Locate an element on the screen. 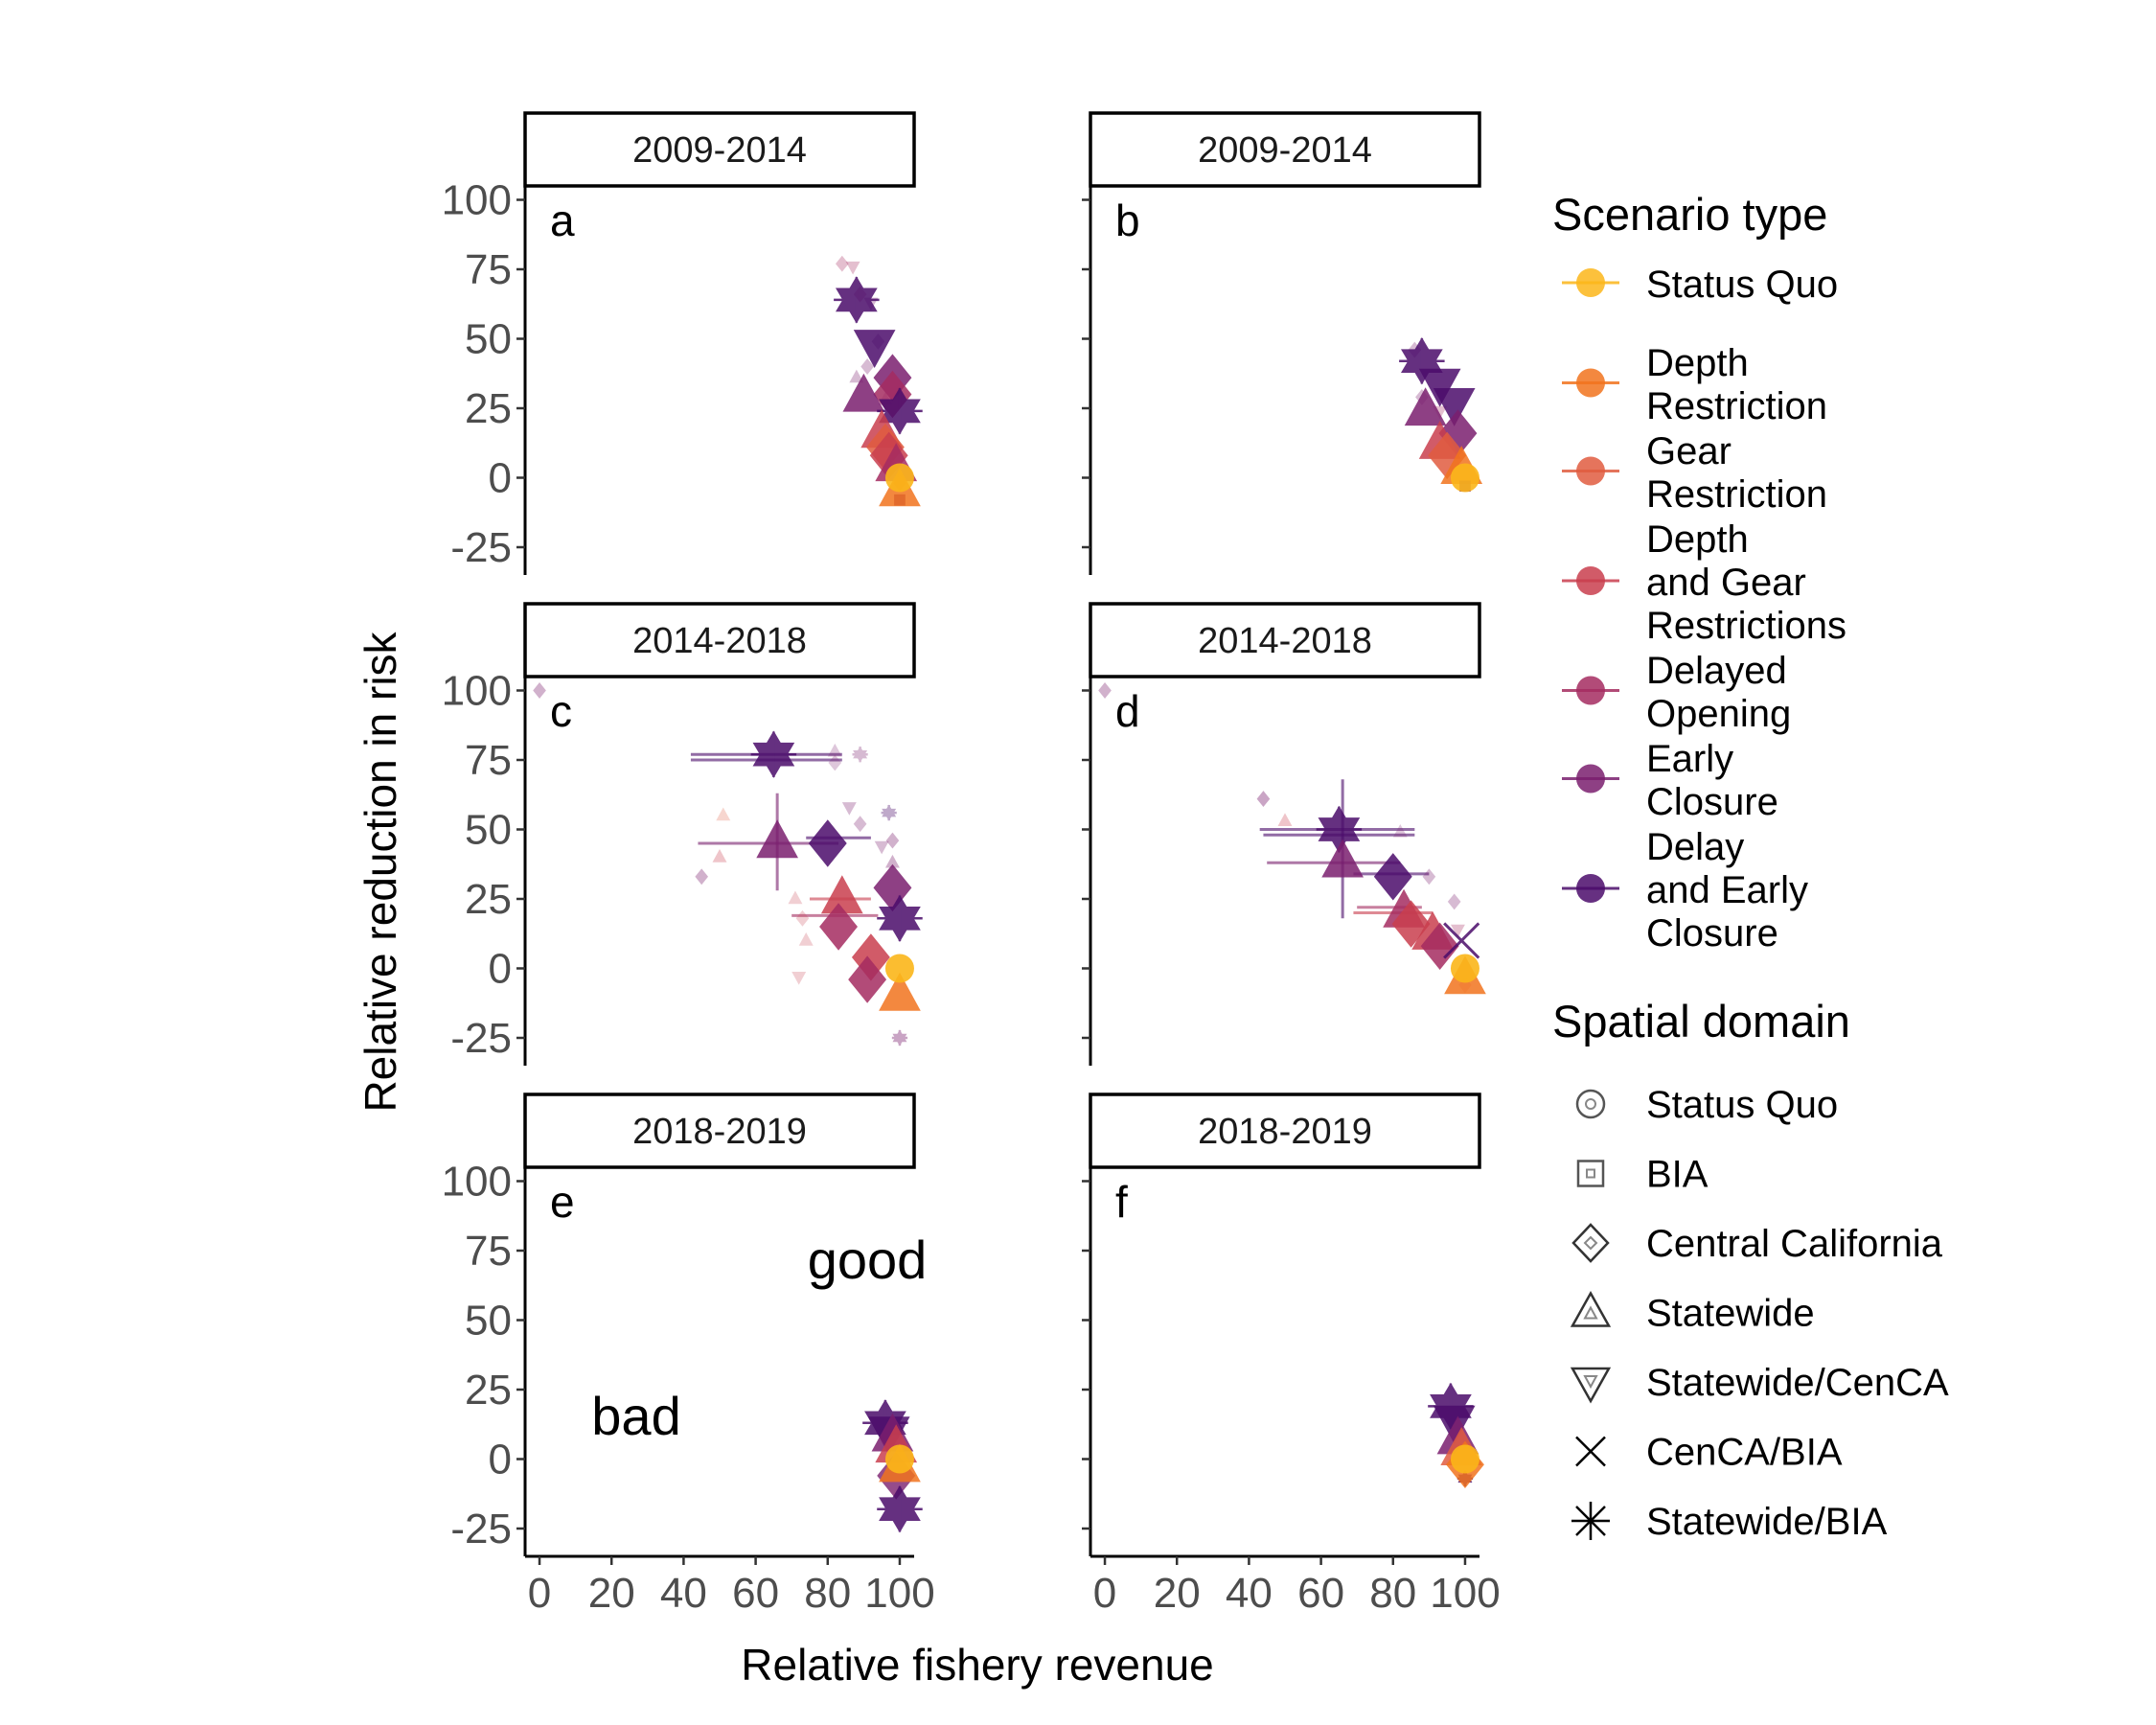 This screenshot has width=2156, height=1725. legend-spatial-label: Status Quo is located at coordinates (1742, 1105).